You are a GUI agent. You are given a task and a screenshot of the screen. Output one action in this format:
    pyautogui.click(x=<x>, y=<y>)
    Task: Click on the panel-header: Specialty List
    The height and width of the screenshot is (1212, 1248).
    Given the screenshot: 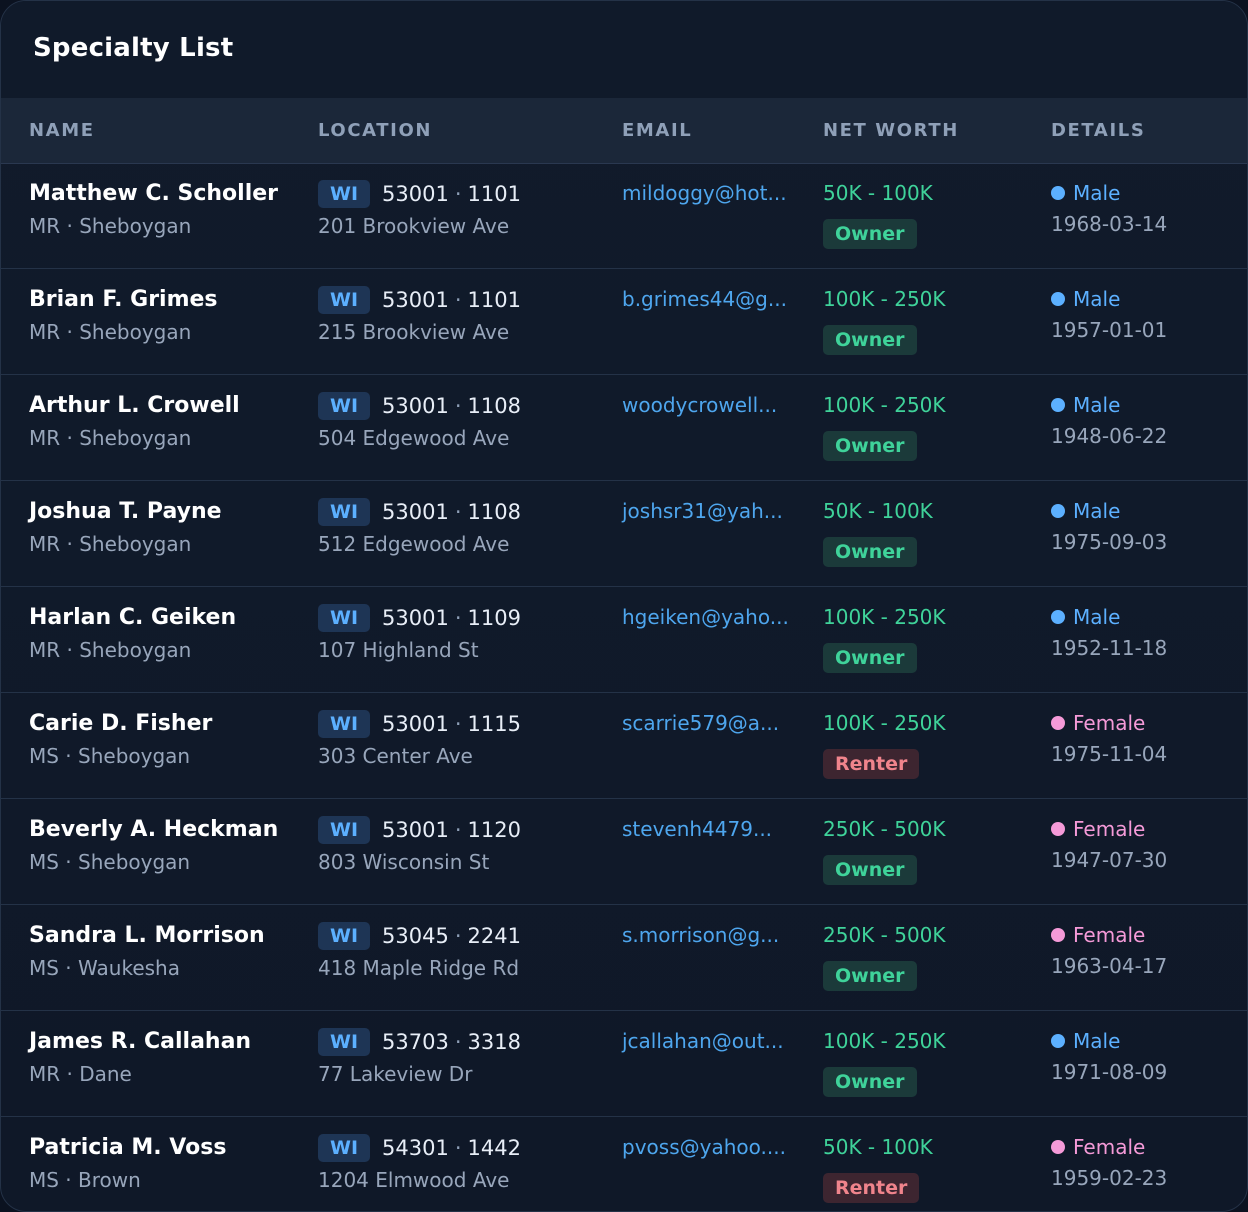 What is the action you would take?
    pyautogui.click(x=624, y=49)
    